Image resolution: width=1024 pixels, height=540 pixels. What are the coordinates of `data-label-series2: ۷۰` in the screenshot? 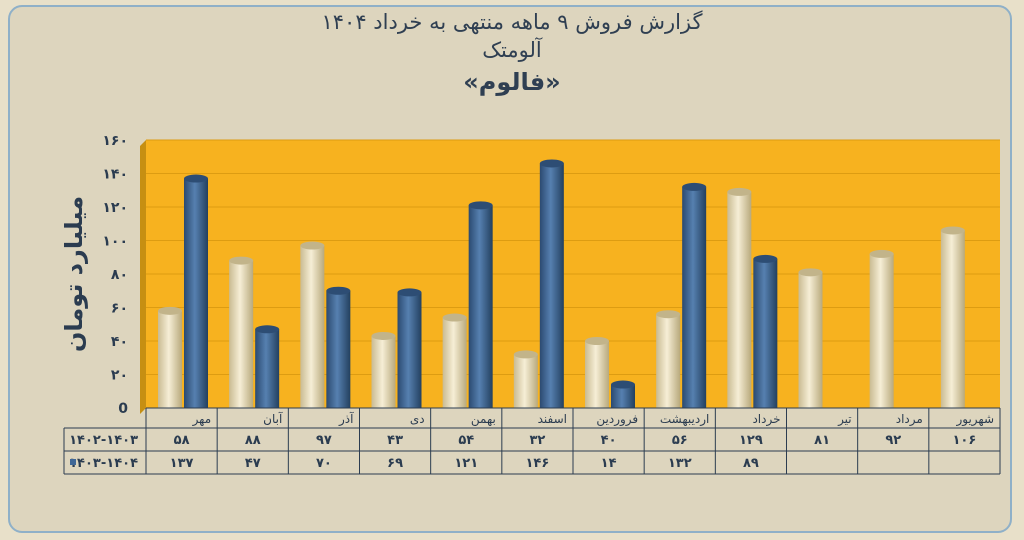 It's located at (324, 463).